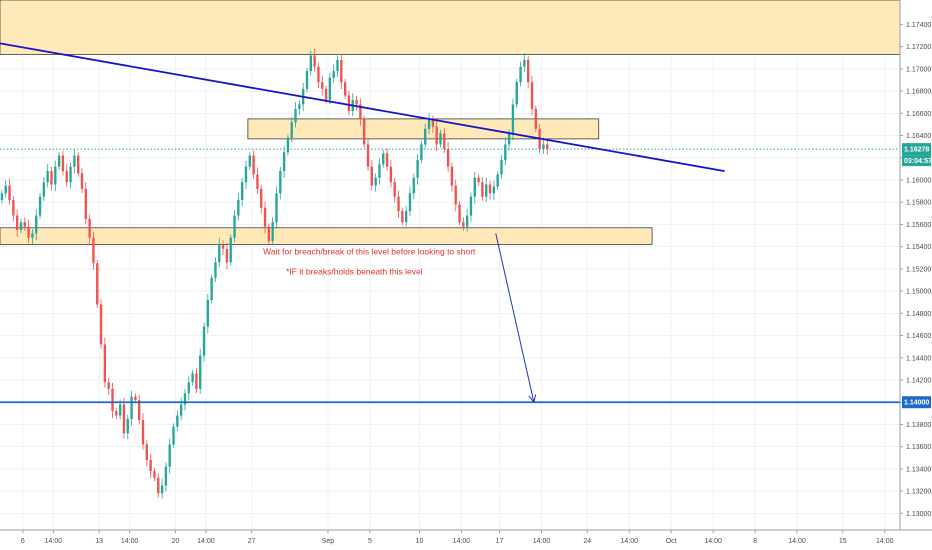 This screenshot has height=550, width=932. I want to click on y-tick-label: 1.13600, so click(918, 447).